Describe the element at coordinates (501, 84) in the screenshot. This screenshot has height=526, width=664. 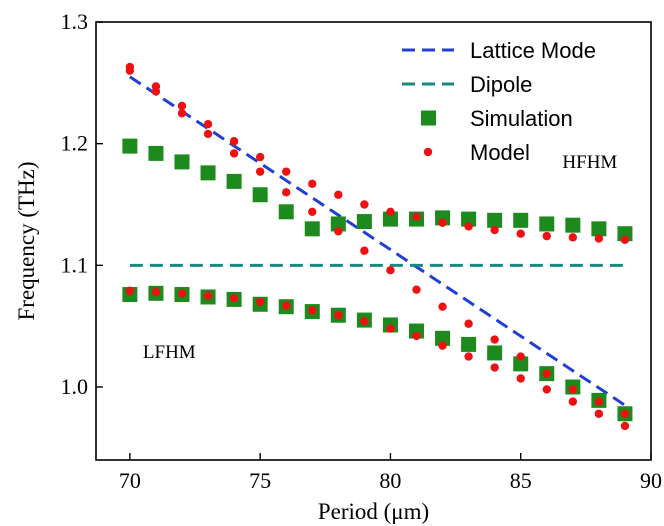
I see `legend-label: Dipole` at that location.